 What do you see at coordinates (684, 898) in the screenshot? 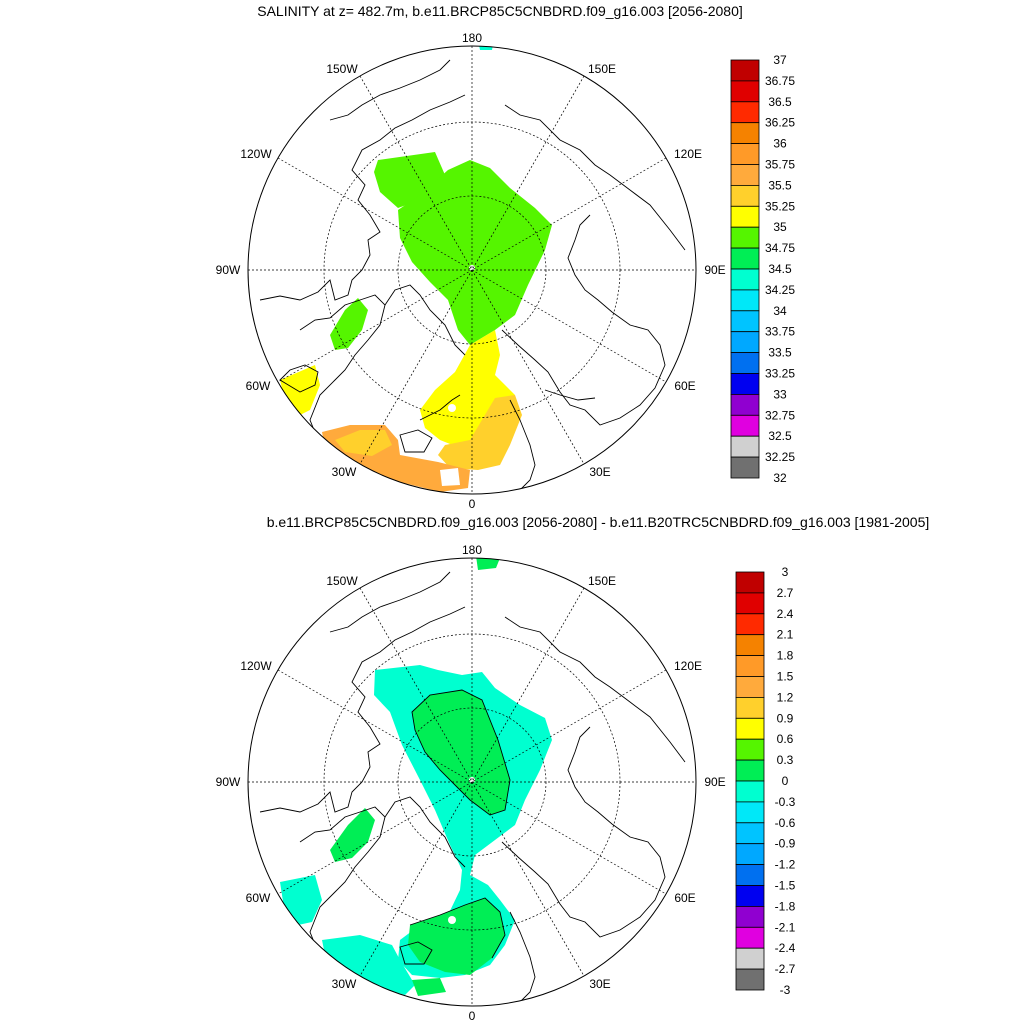
I see `bottom-lon-label: 60E` at bounding box center [684, 898].